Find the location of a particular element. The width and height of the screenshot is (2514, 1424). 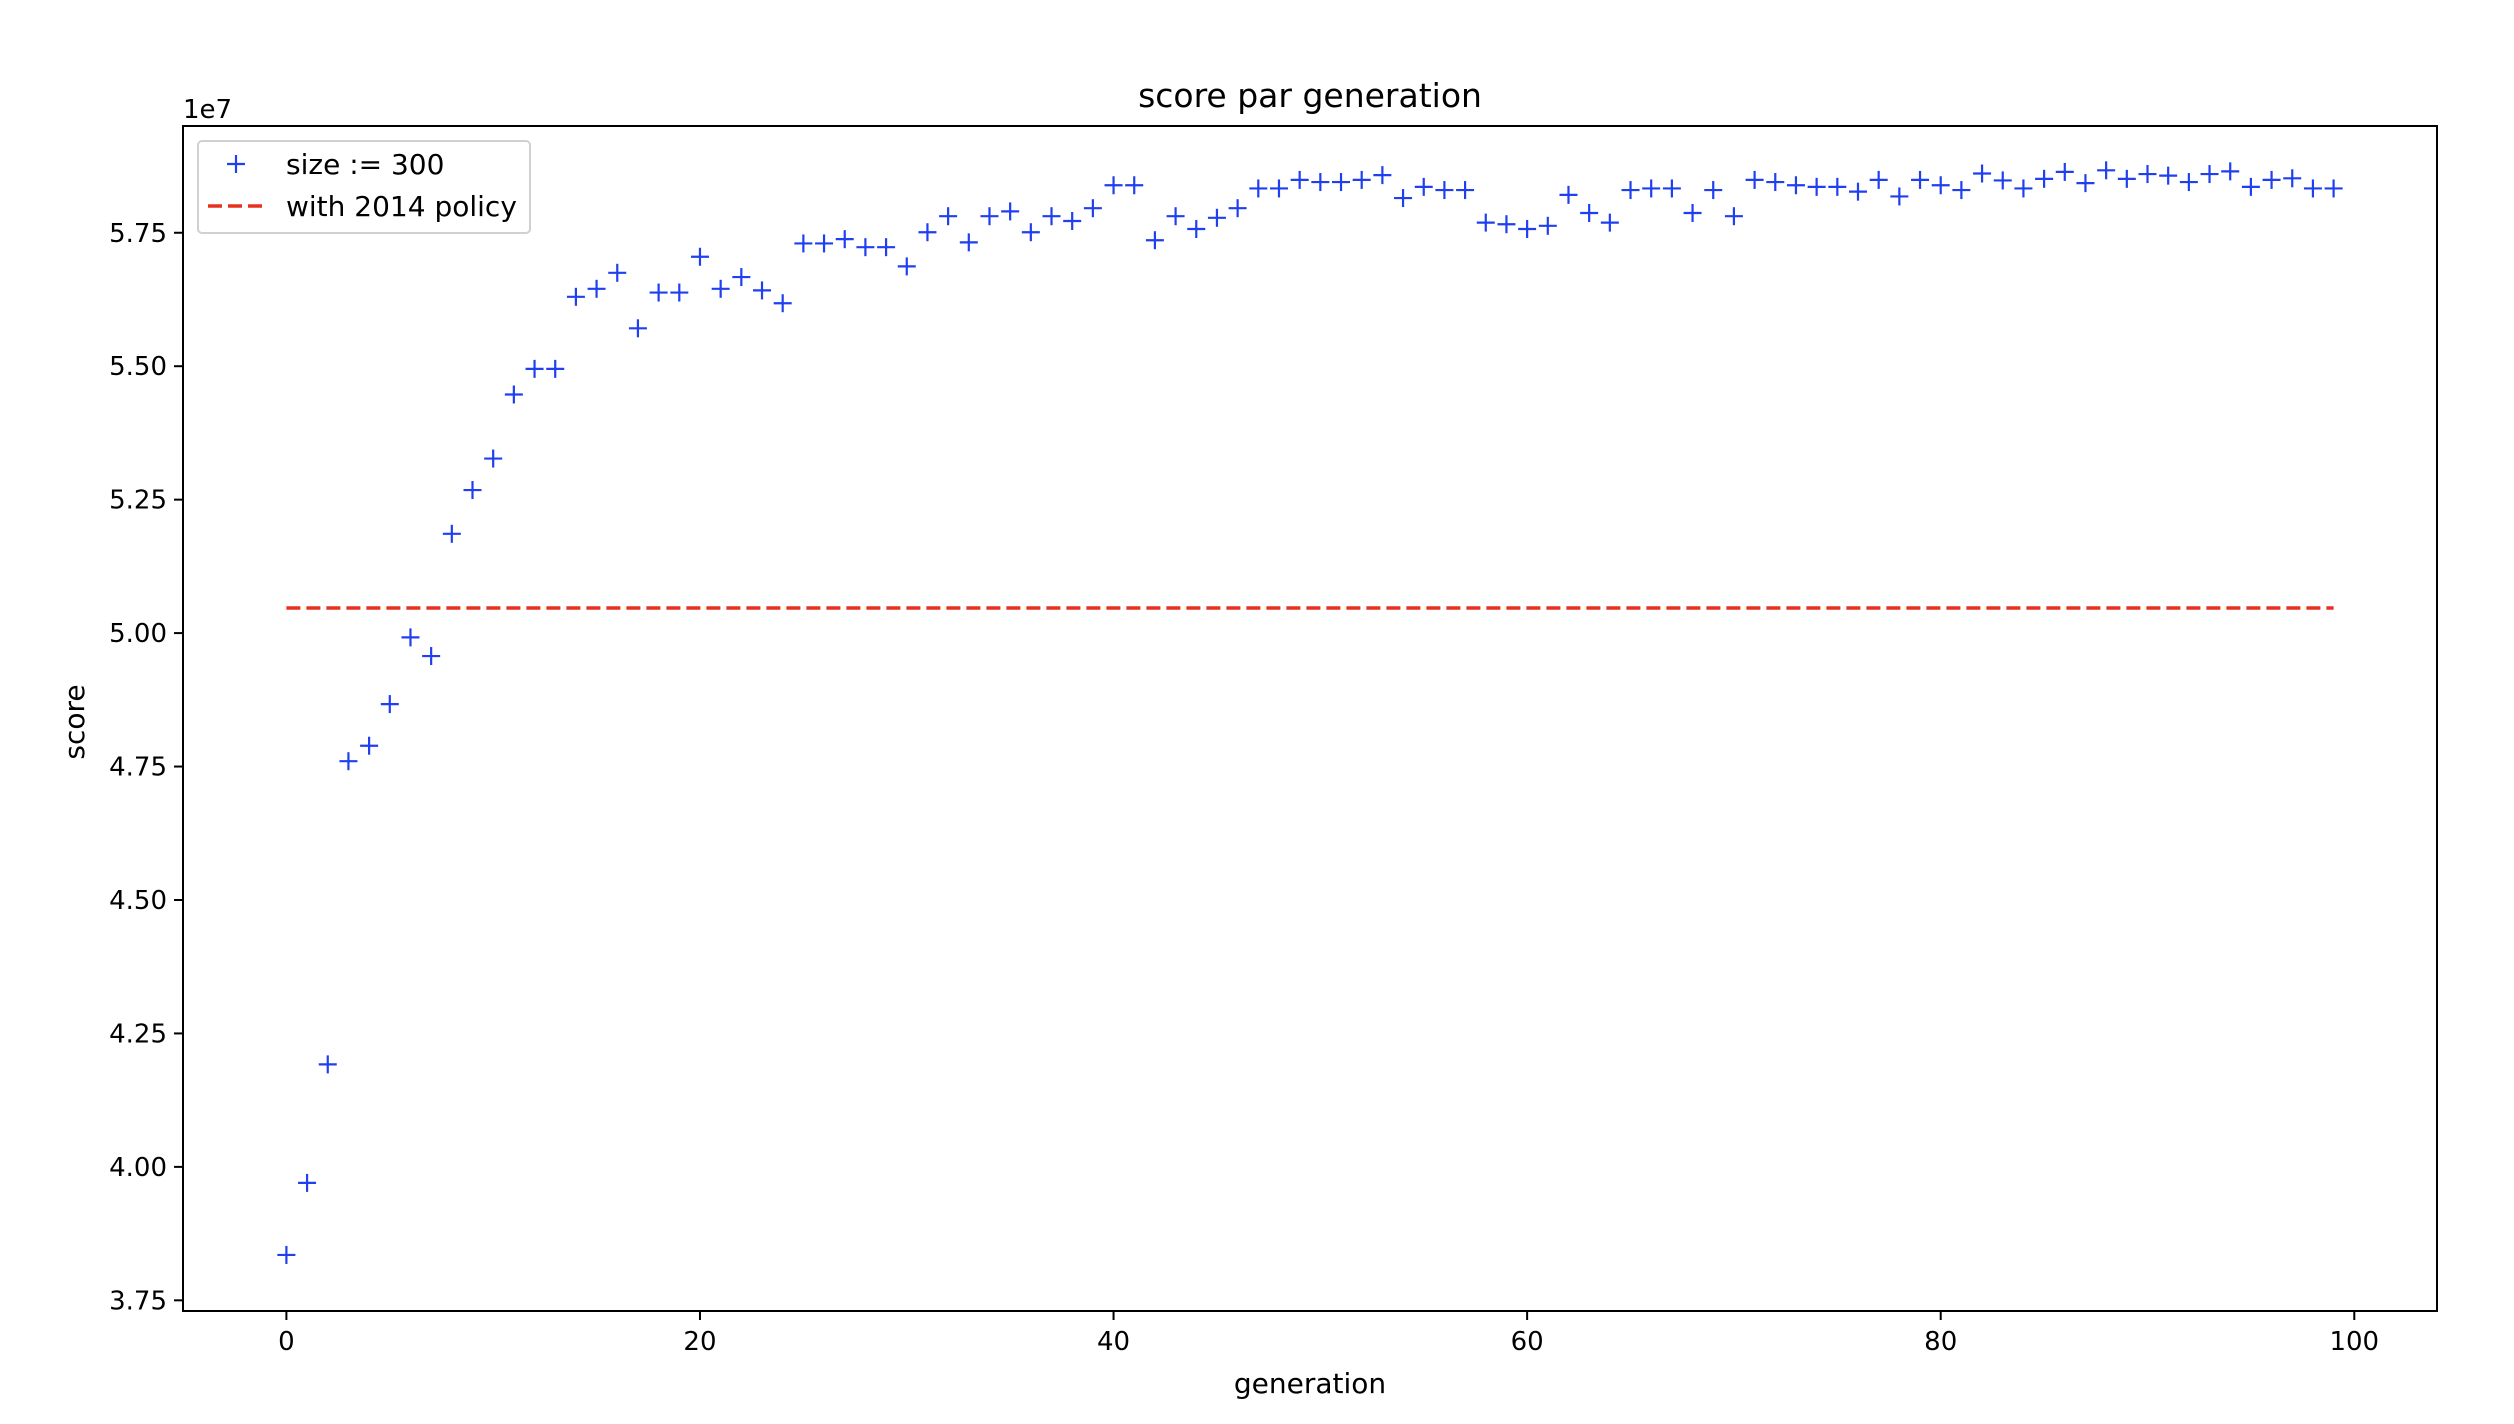

legend: size := 300 with 2014 policy is located at coordinates (364, 187).